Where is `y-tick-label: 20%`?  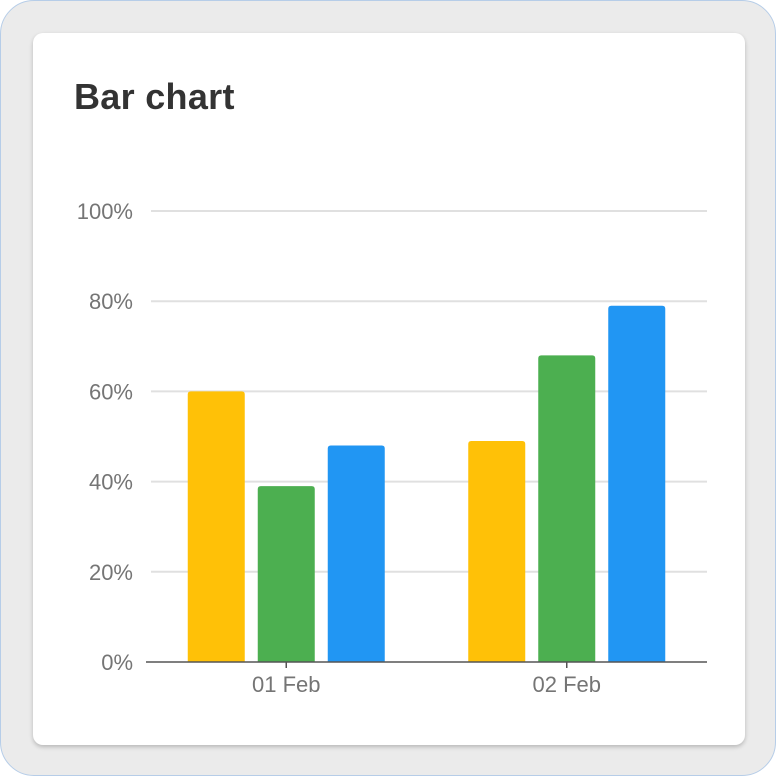 y-tick-label: 20% is located at coordinates (111, 572).